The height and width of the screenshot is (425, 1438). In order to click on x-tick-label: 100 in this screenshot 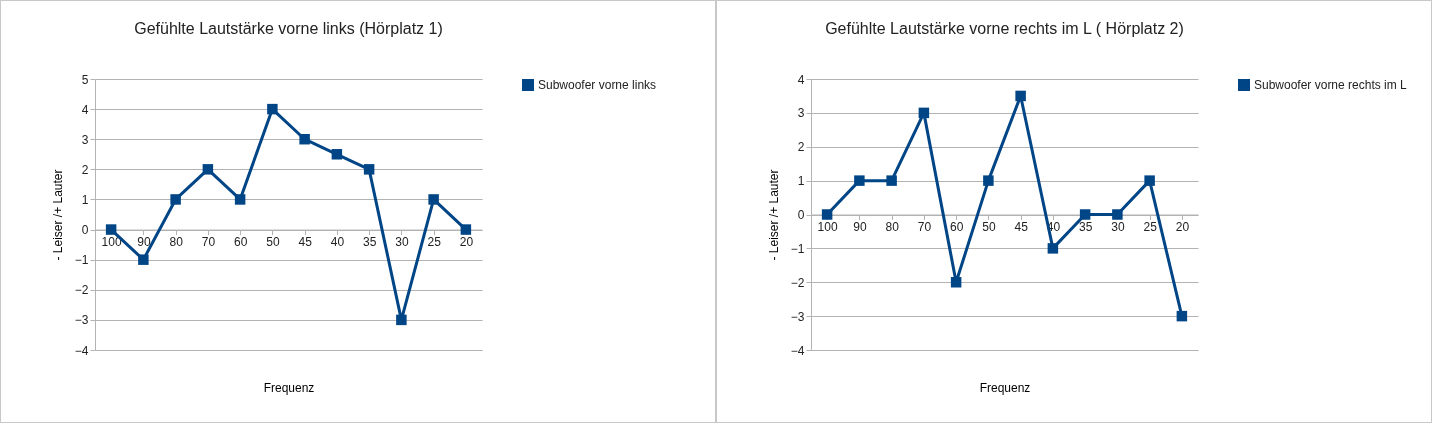, I will do `click(827, 227)`.